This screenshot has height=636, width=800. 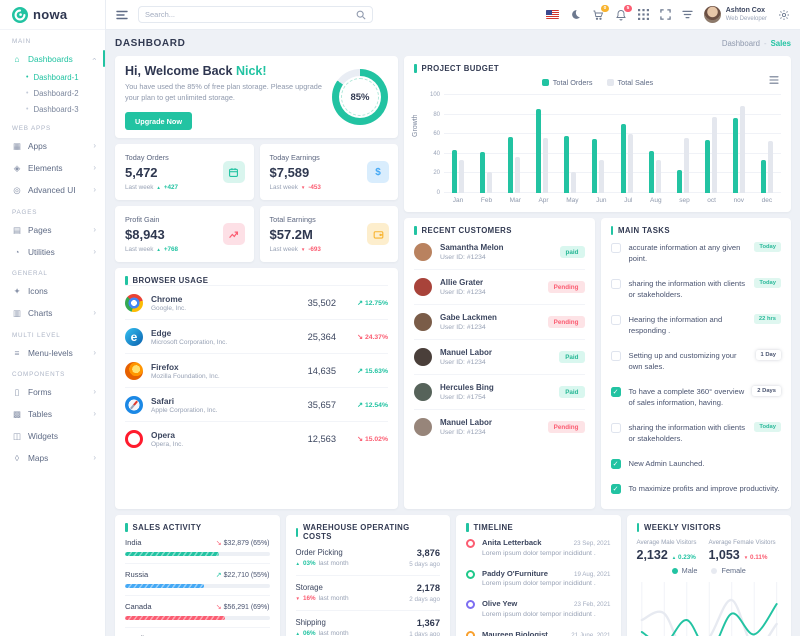 I want to click on settings-gear-icon, so click(x=784, y=15).